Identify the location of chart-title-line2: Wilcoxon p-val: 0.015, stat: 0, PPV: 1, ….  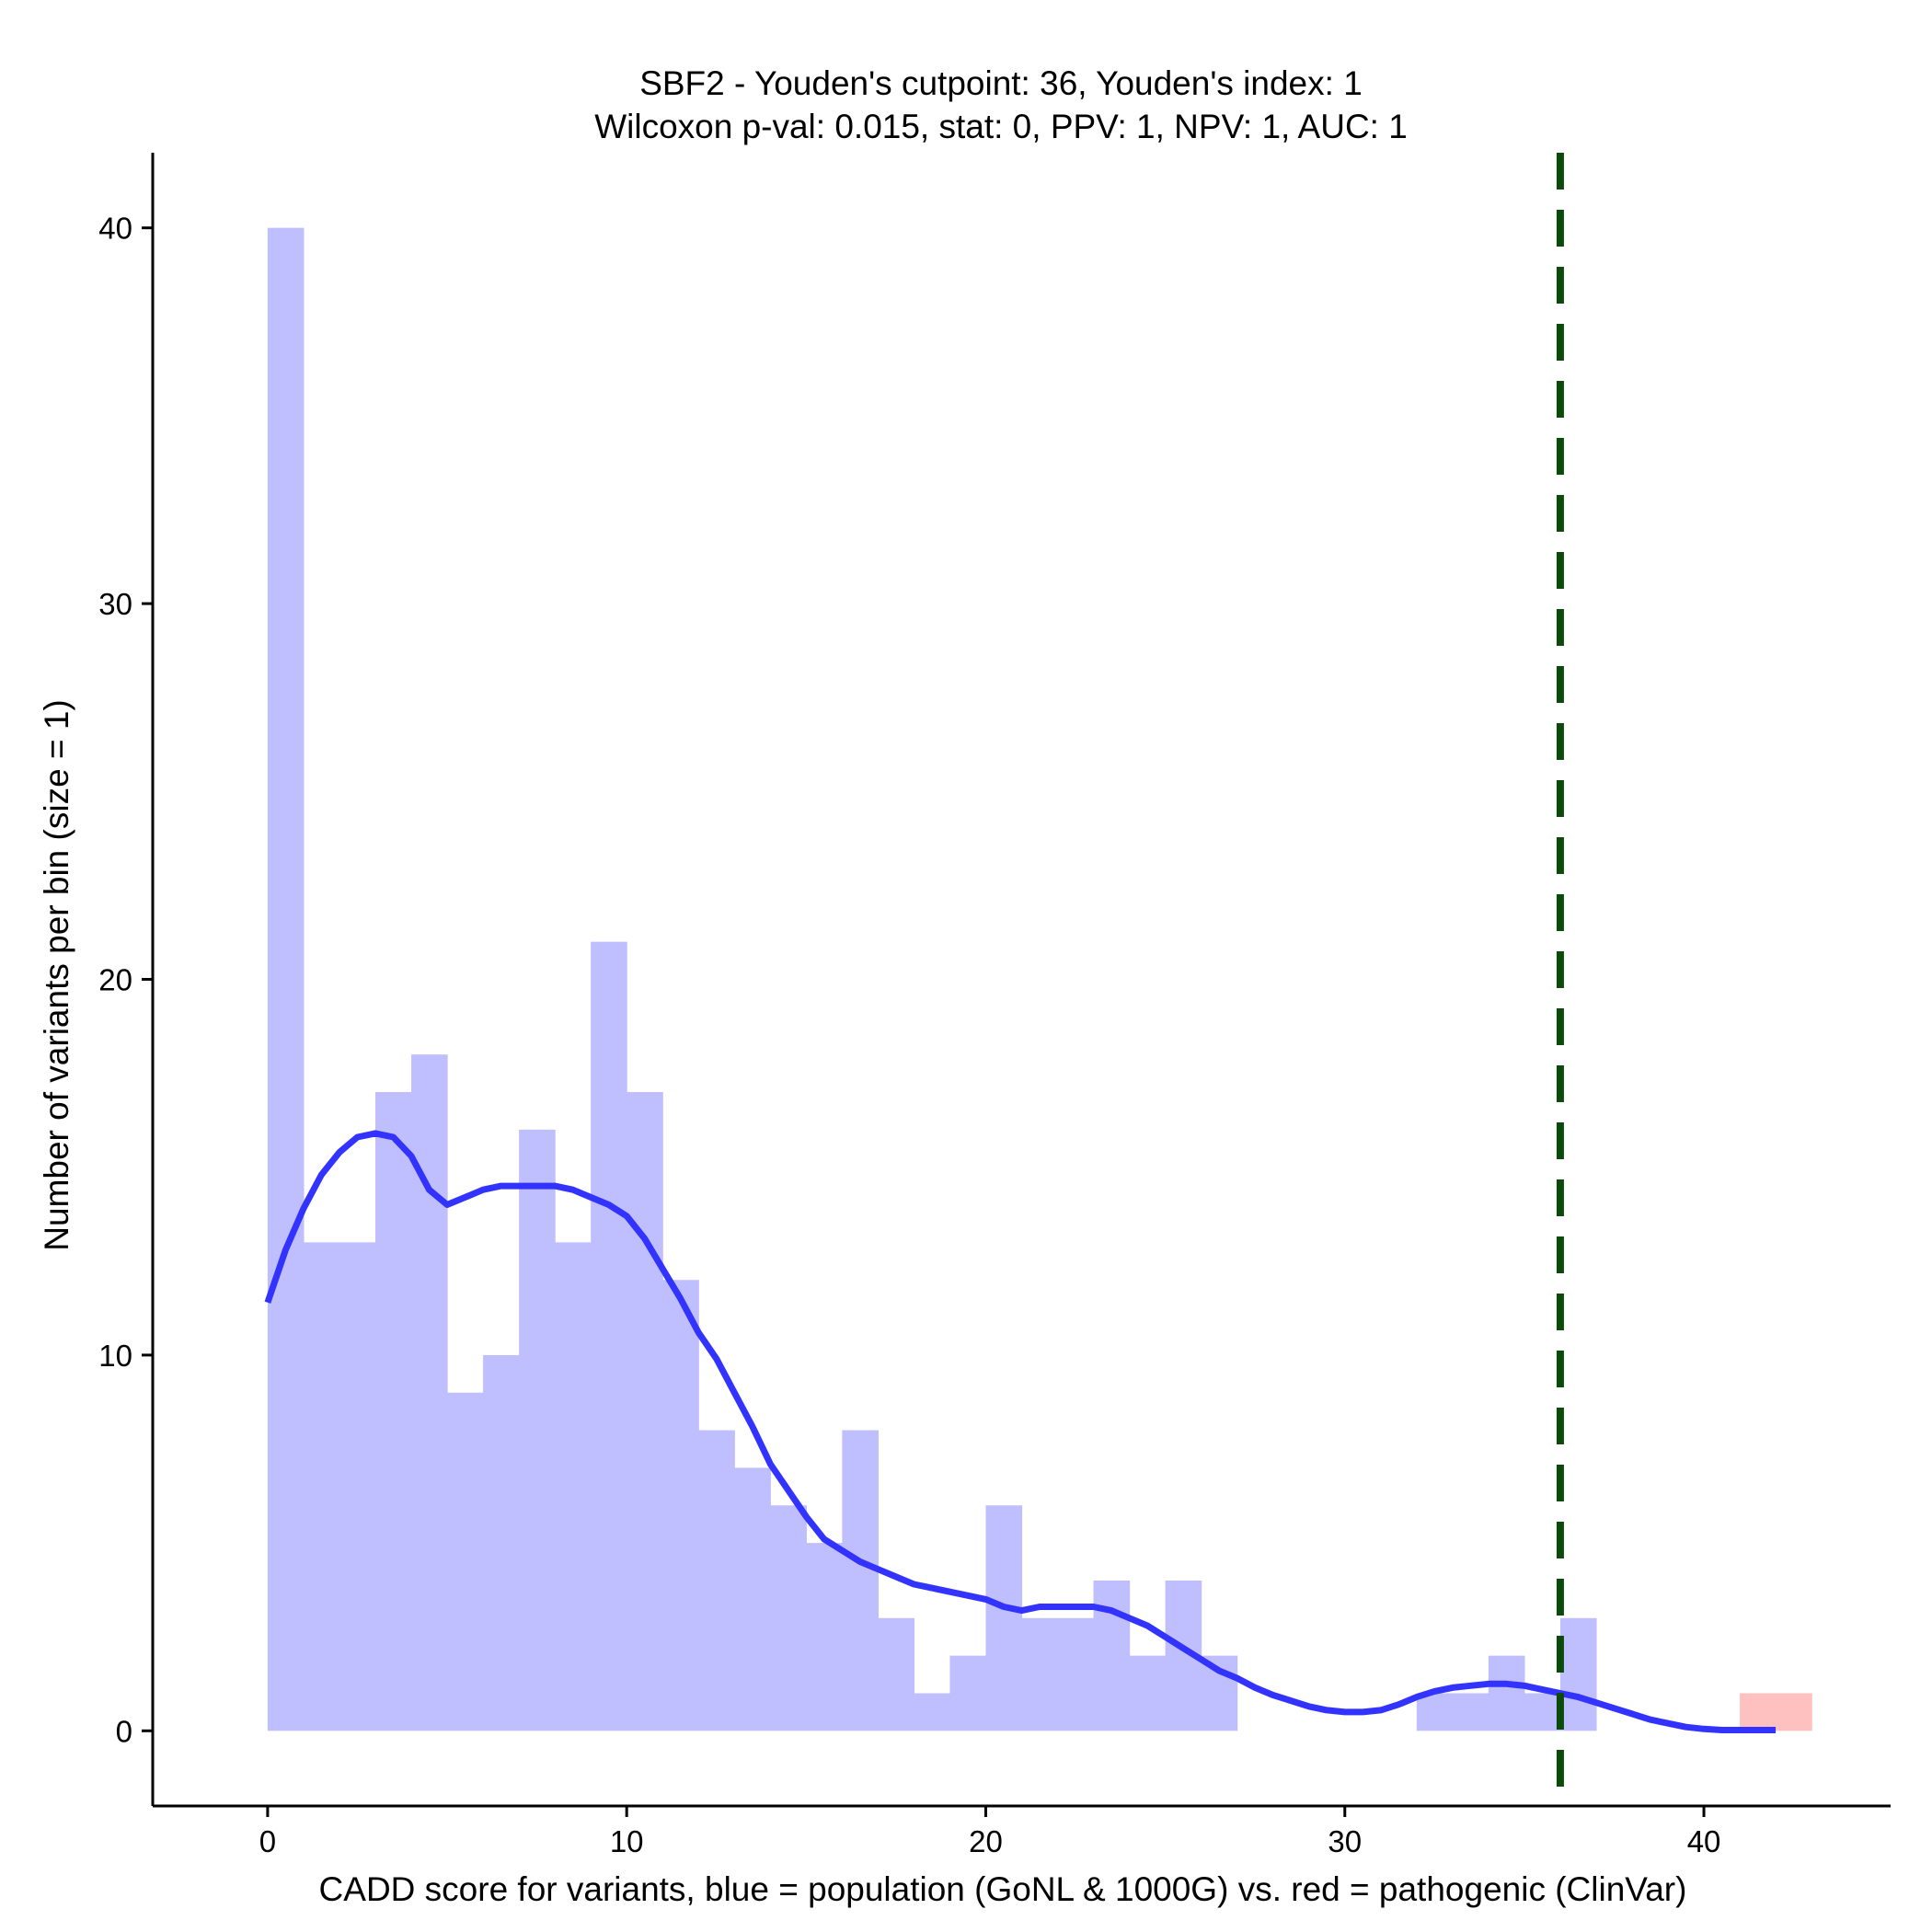
(1001, 126).